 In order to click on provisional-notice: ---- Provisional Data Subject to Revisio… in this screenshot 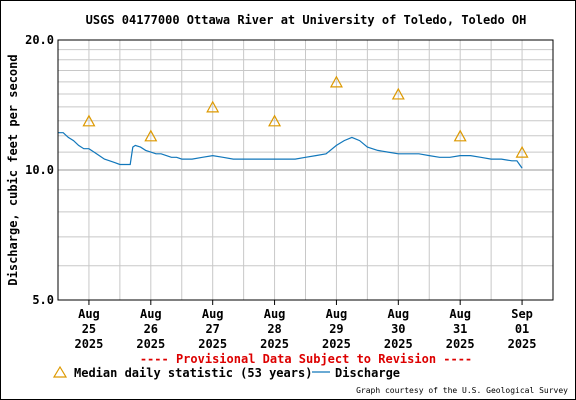, I will do `click(306, 359)`.